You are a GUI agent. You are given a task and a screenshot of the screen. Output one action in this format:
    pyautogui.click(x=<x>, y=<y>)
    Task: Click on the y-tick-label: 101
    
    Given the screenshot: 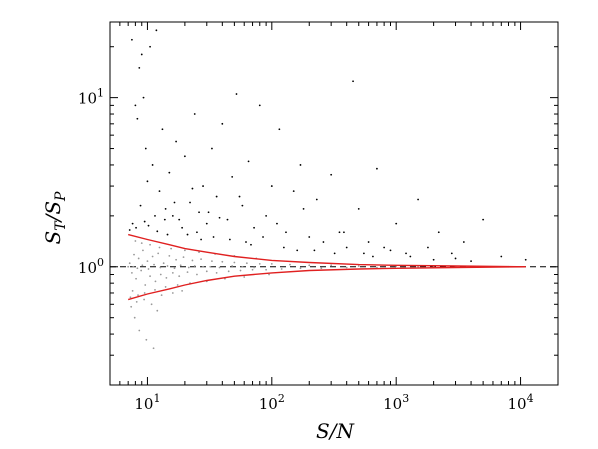 What is the action you would take?
    pyautogui.click(x=91, y=97)
    